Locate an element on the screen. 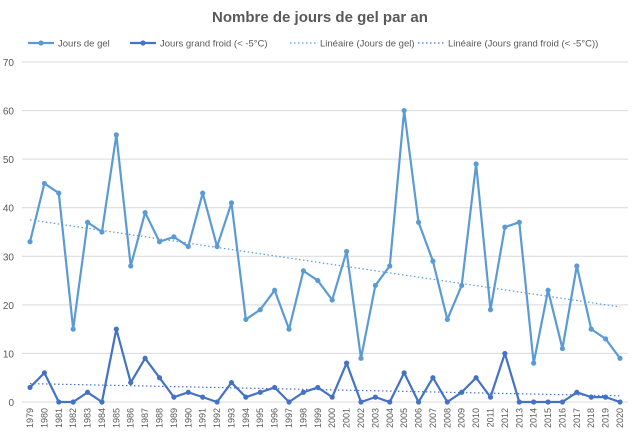 The width and height of the screenshot is (640, 437). y-tick-label: 60 is located at coordinates (9, 112).